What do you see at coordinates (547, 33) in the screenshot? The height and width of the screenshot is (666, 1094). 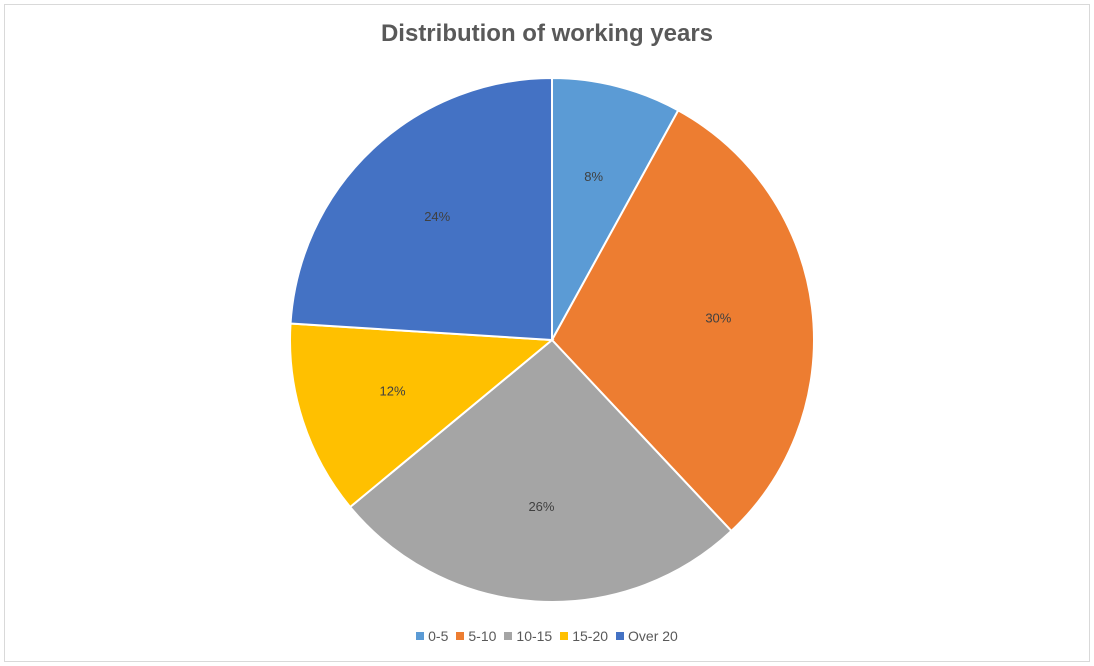 I see `chart-title: Distribution of working years` at bounding box center [547, 33].